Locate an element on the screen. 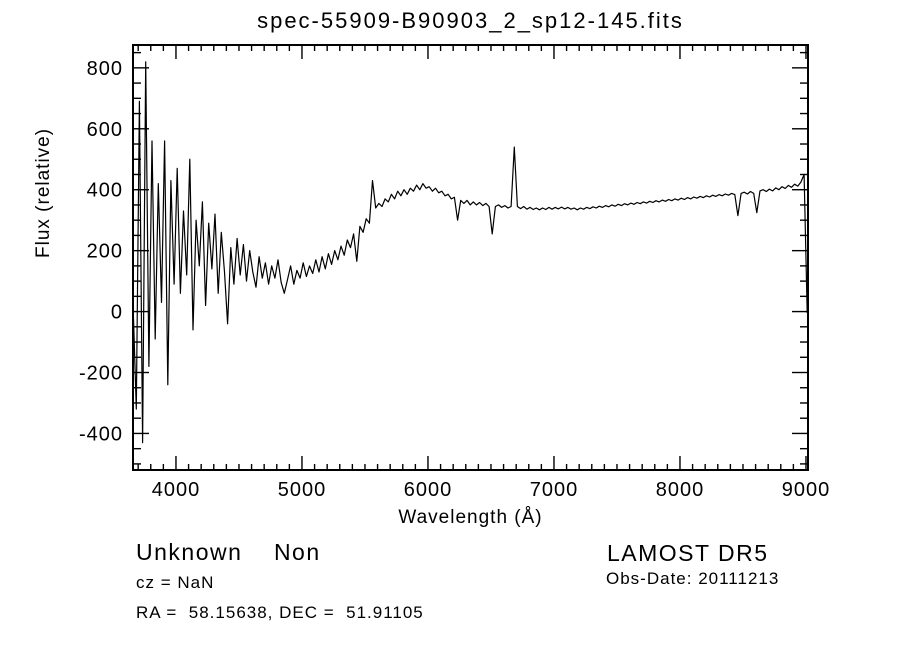  cz-value-label: cz = NaN is located at coordinates (175, 582).